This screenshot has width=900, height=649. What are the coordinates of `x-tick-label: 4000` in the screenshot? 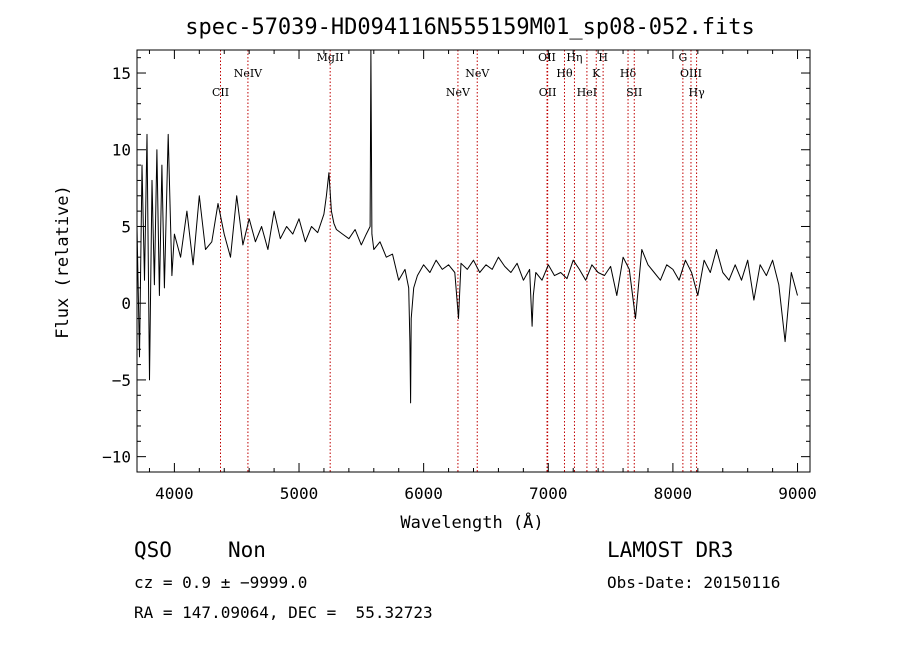 It's located at (174, 493).